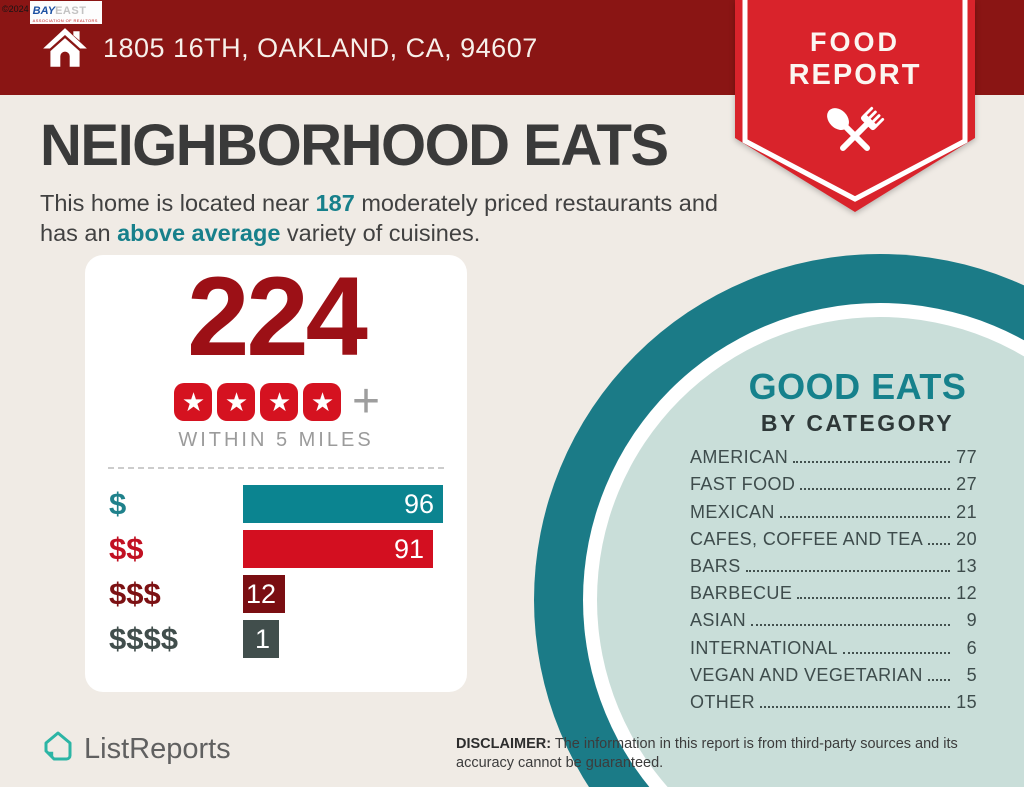 The image size is (1024, 791). Describe the element at coordinates (971, 620) in the screenshot. I see `category-value: 9` at that location.